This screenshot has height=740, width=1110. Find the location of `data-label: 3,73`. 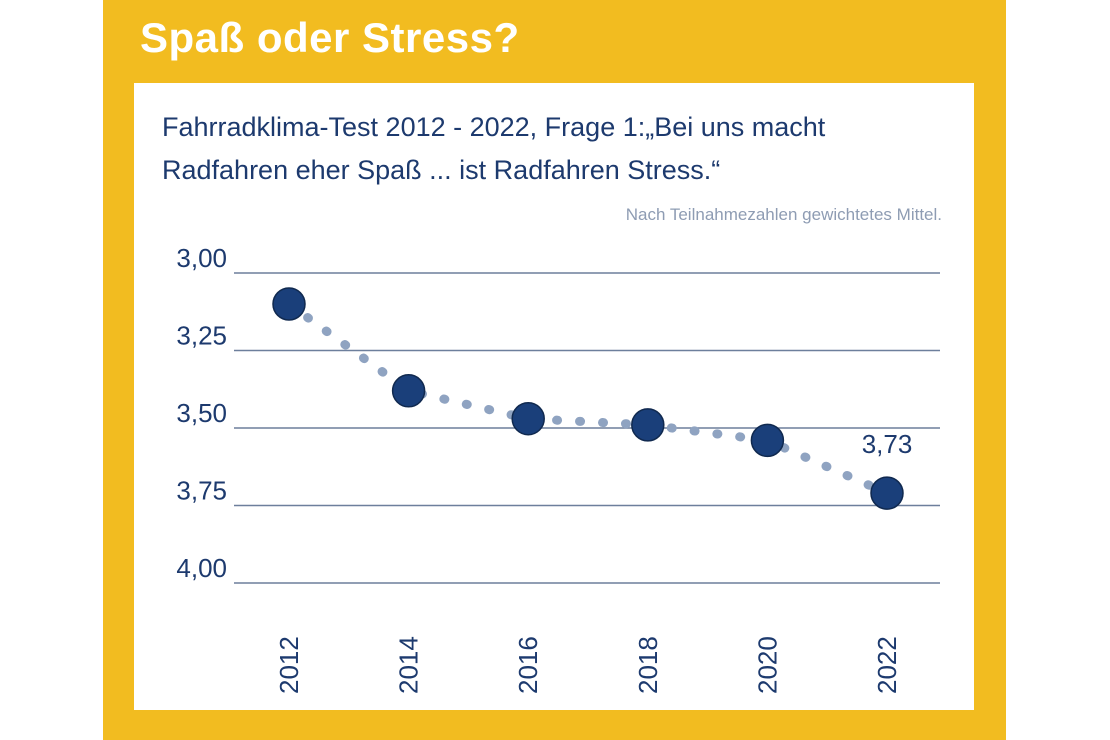

data-label: 3,73 is located at coordinates (887, 444).